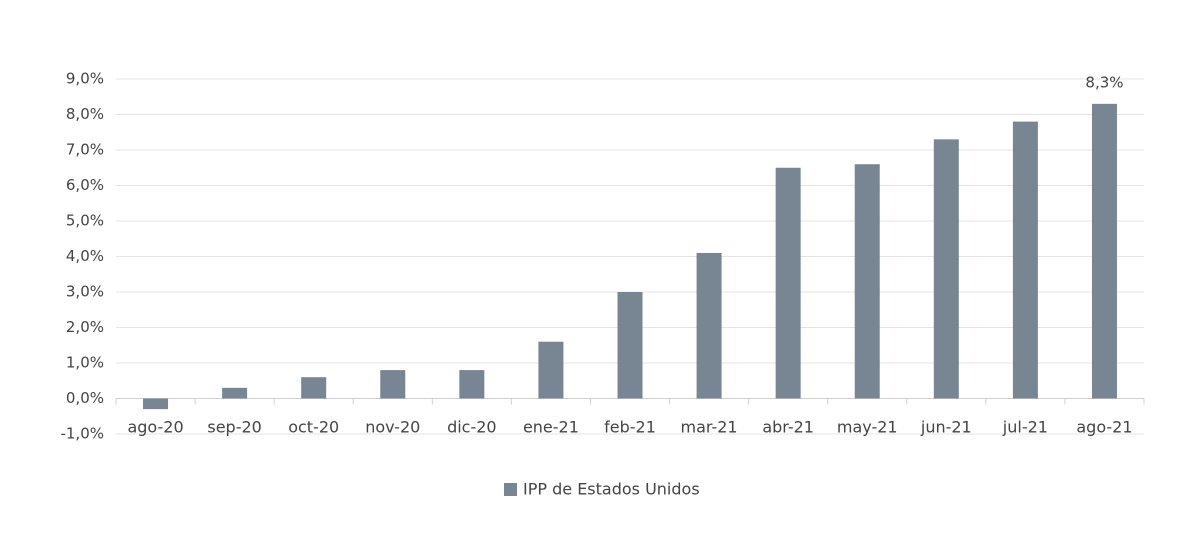 The image size is (1200, 547). I want to click on y-tick-label: 8,0%, so click(85, 114).